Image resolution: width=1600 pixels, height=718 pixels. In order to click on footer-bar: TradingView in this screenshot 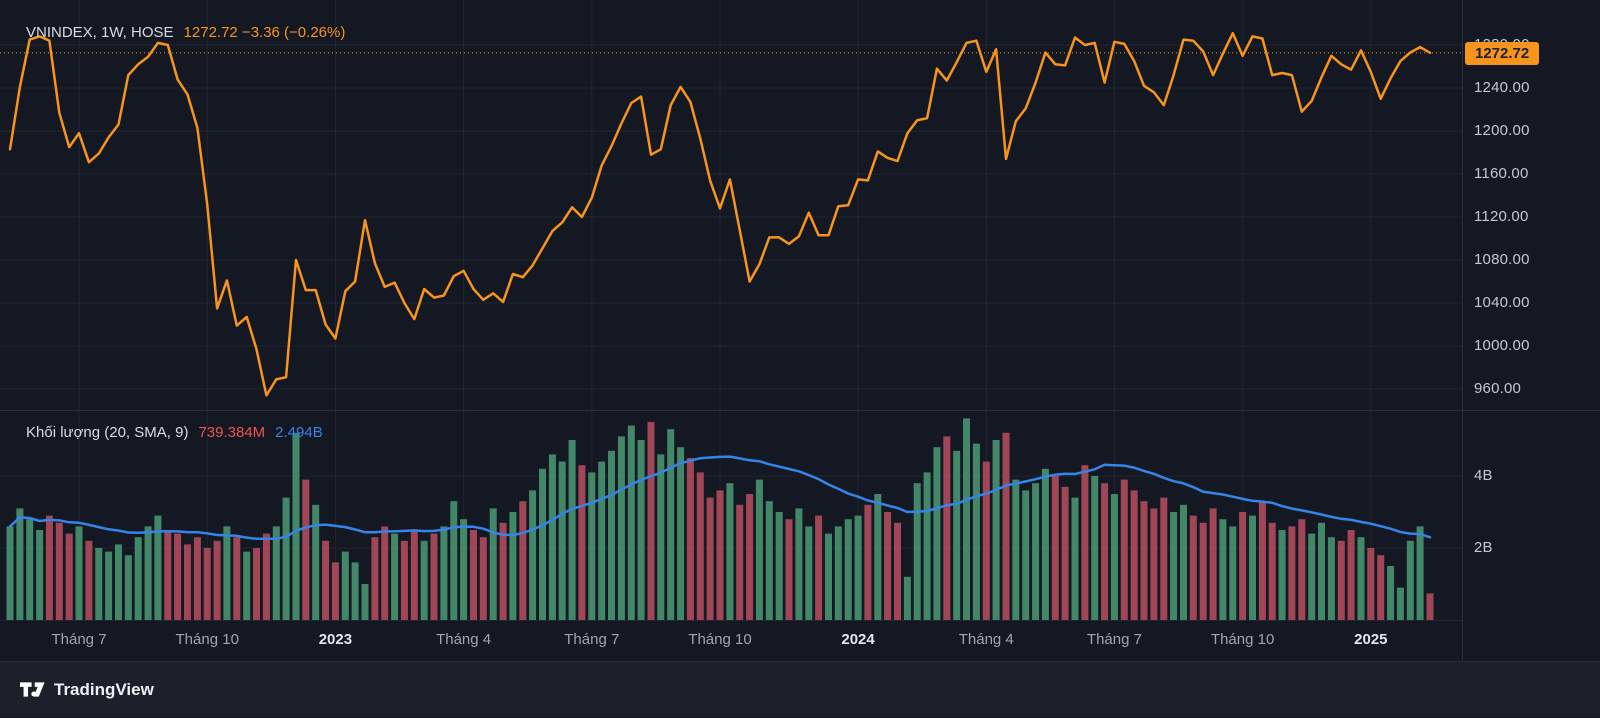, I will do `click(800, 689)`.